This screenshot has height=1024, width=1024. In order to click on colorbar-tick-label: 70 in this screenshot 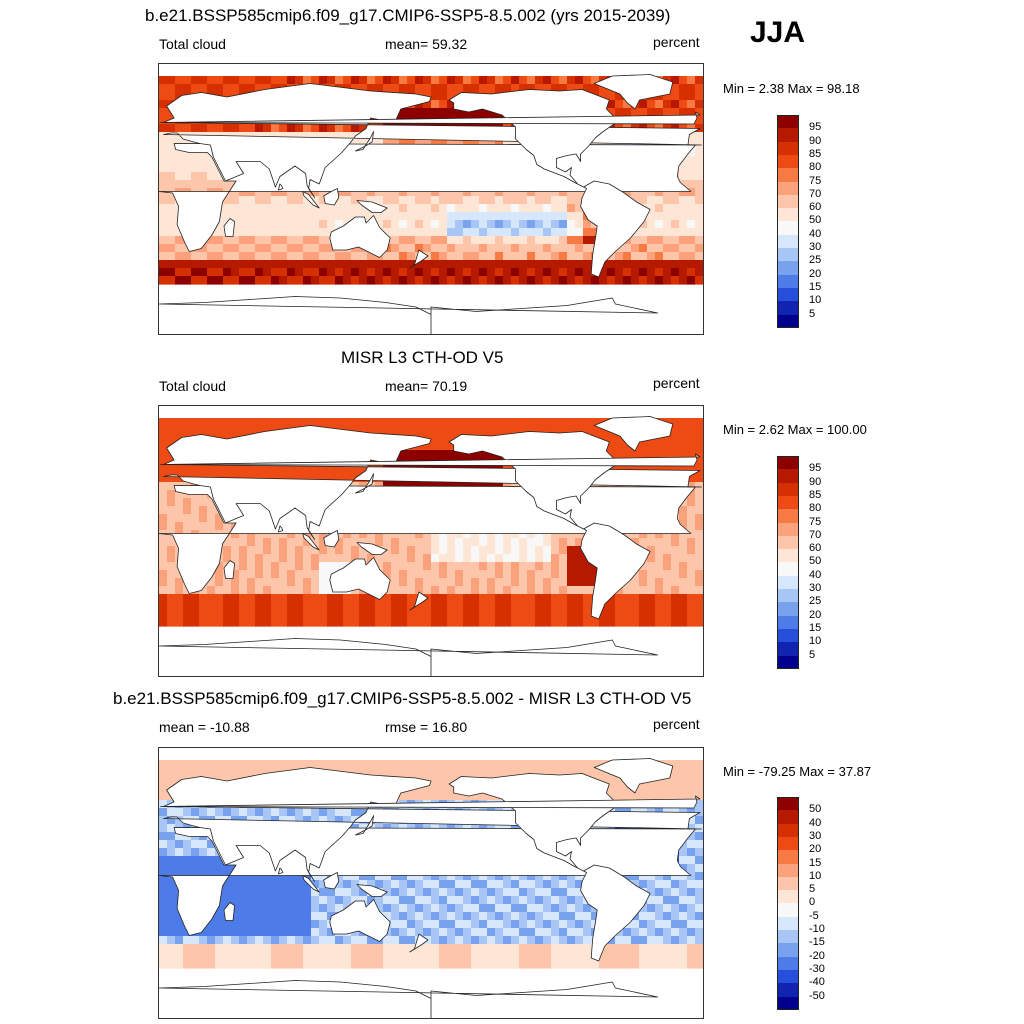, I will do `click(815, 534)`.